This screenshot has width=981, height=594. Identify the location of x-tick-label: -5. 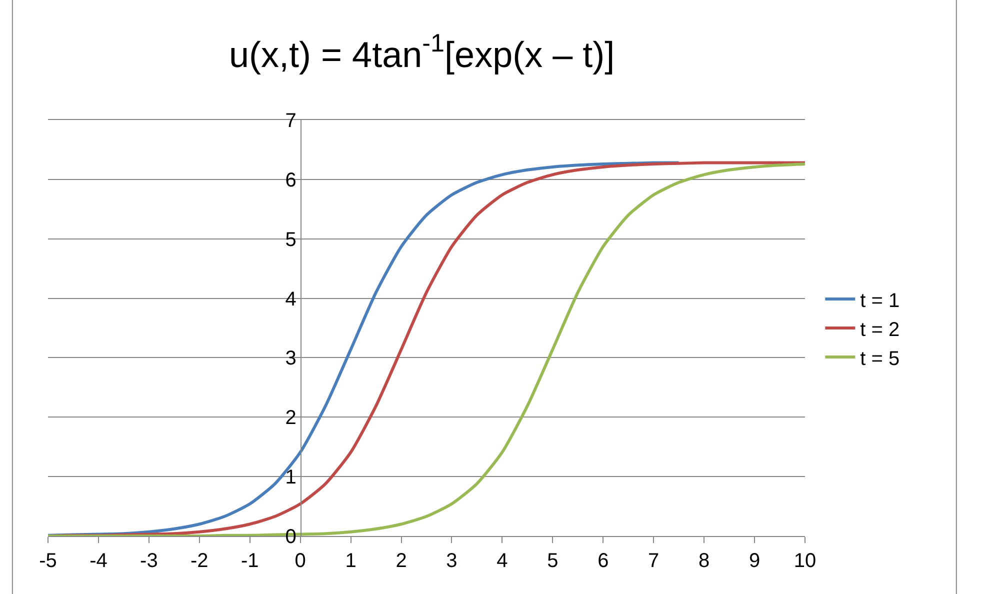
(48, 561).